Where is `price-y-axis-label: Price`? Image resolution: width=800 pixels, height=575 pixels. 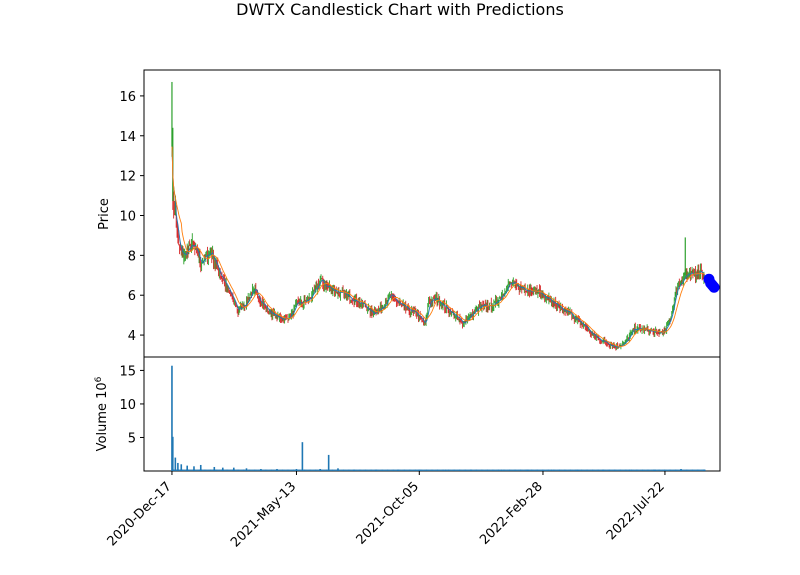
price-y-axis-label: Price is located at coordinates (104, 214).